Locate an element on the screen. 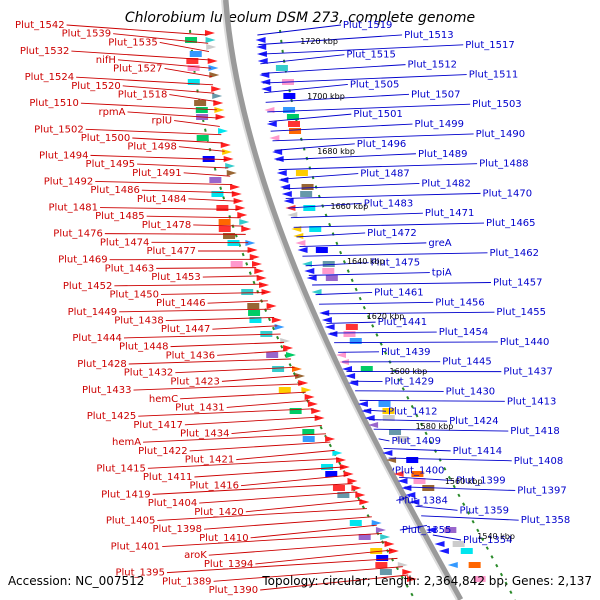 The height and width of the screenshot is (600, 600). gene-label-left: Plut_1420 is located at coordinates (219, 512).